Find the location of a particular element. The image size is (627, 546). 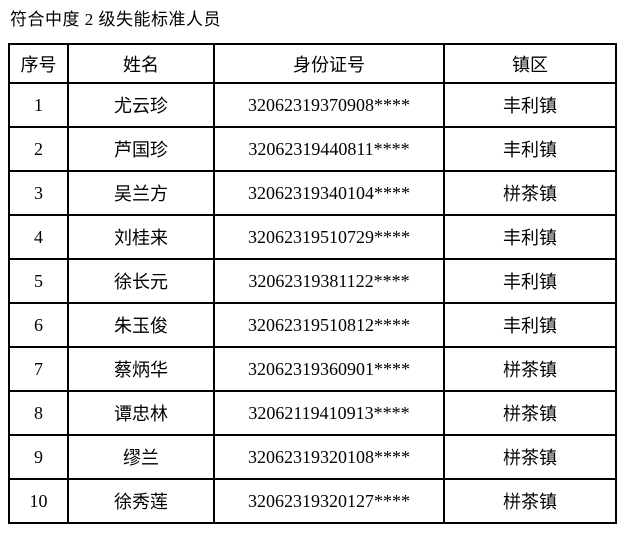

cell-id-number: 32062319381122**** is located at coordinates (329, 281).